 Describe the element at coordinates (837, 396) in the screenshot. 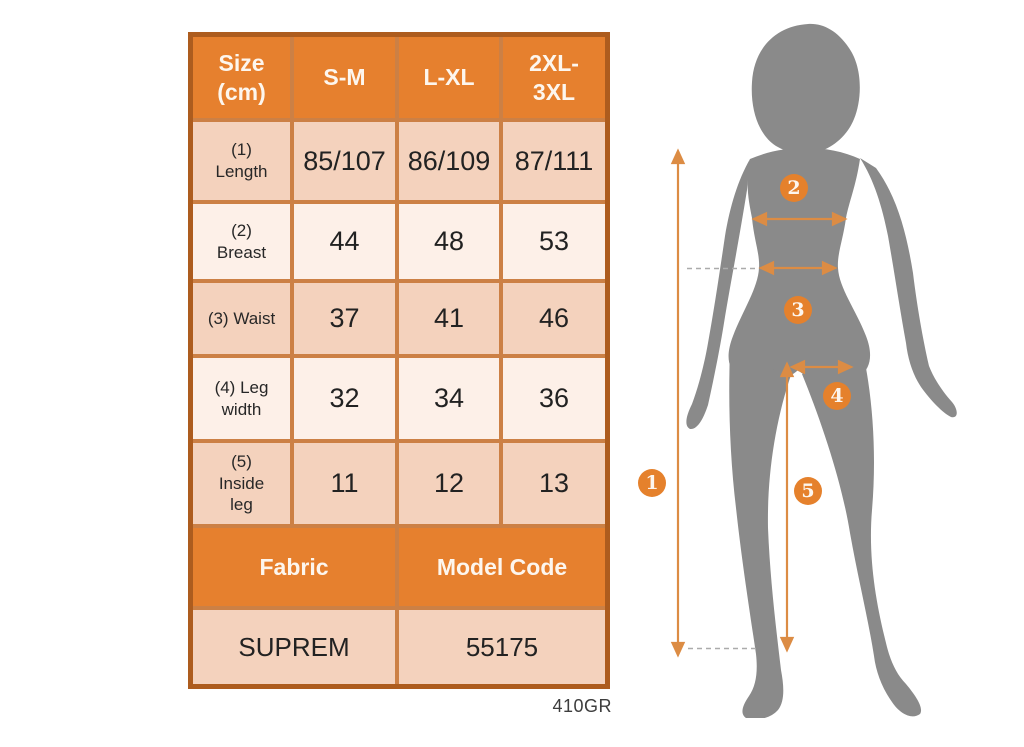

I see `measure-badge-4: 4` at that location.